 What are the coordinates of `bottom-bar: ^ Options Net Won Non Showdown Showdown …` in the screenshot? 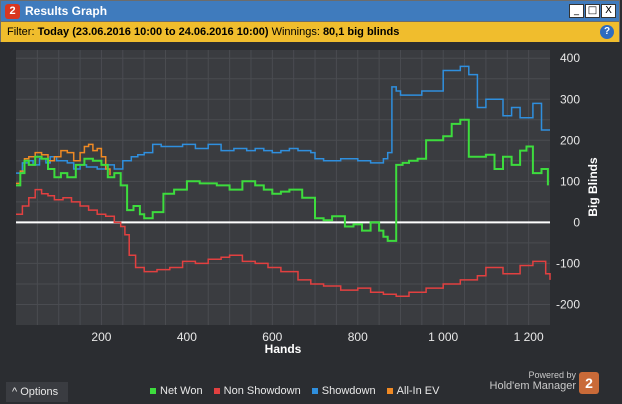 It's located at (311, 387).